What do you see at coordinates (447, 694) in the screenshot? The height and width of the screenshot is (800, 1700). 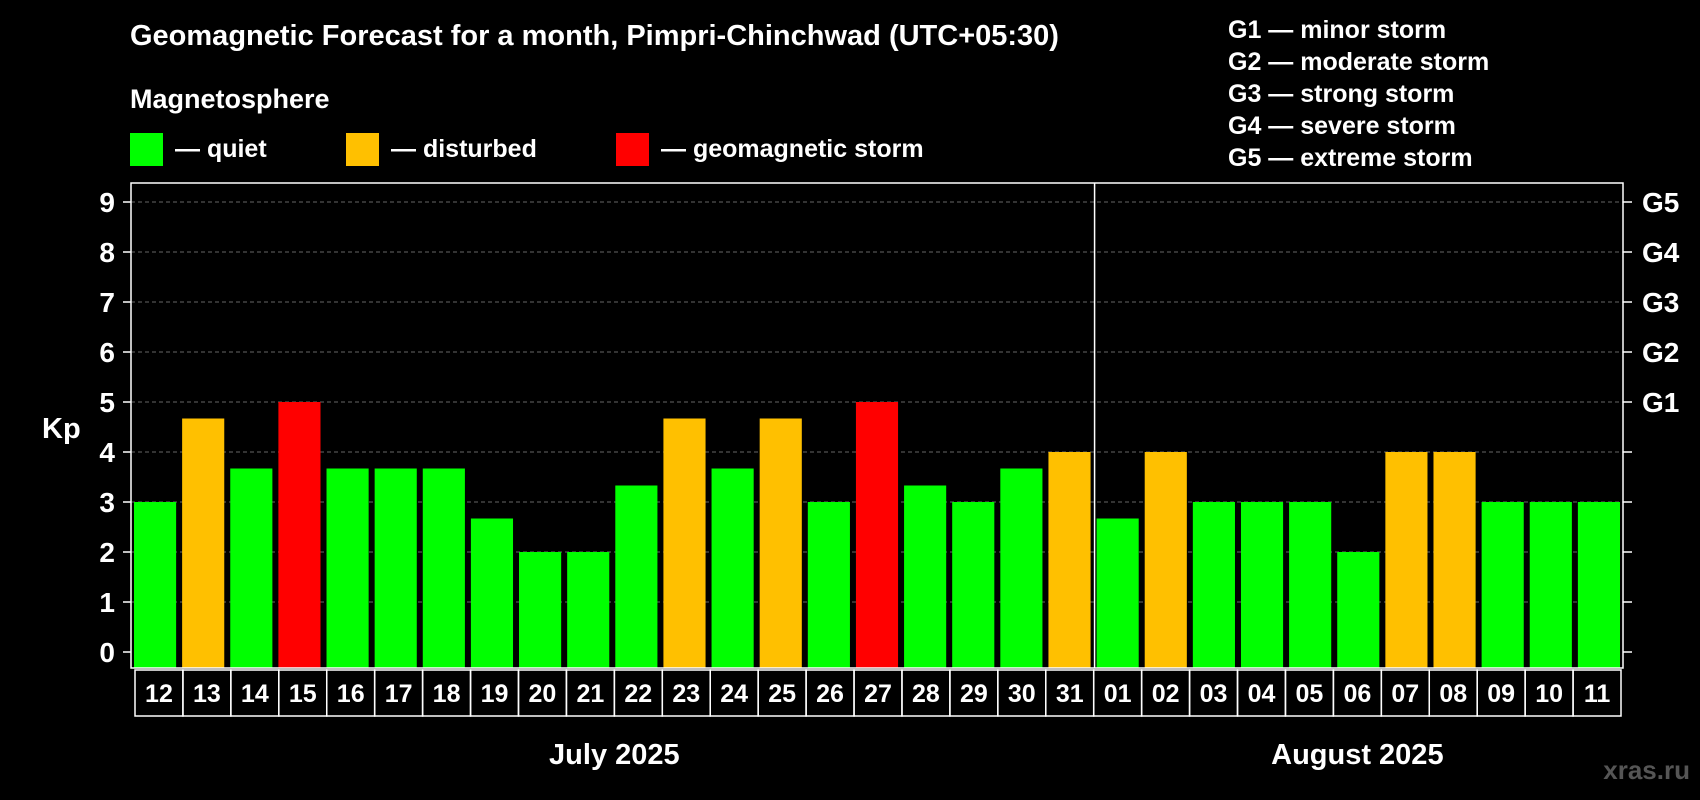 I see `x-tick-label-18: 18` at bounding box center [447, 694].